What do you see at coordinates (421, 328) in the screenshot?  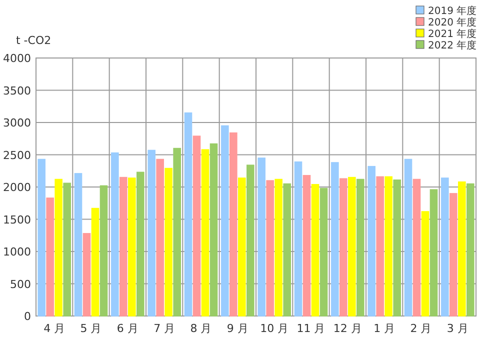 I see `x-tick-label: 2 月` at bounding box center [421, 328].